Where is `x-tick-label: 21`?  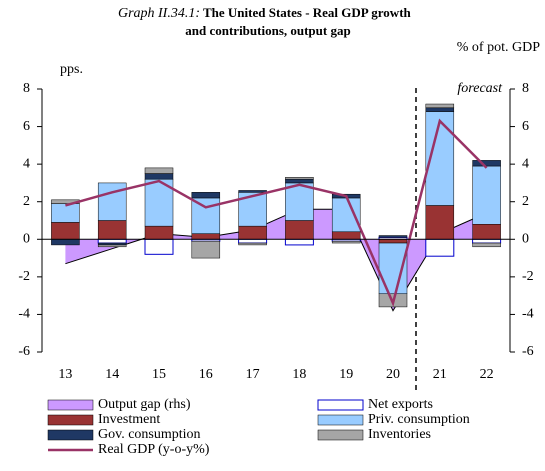
x-tick-label: 21 is located at coordinates (440, 374).